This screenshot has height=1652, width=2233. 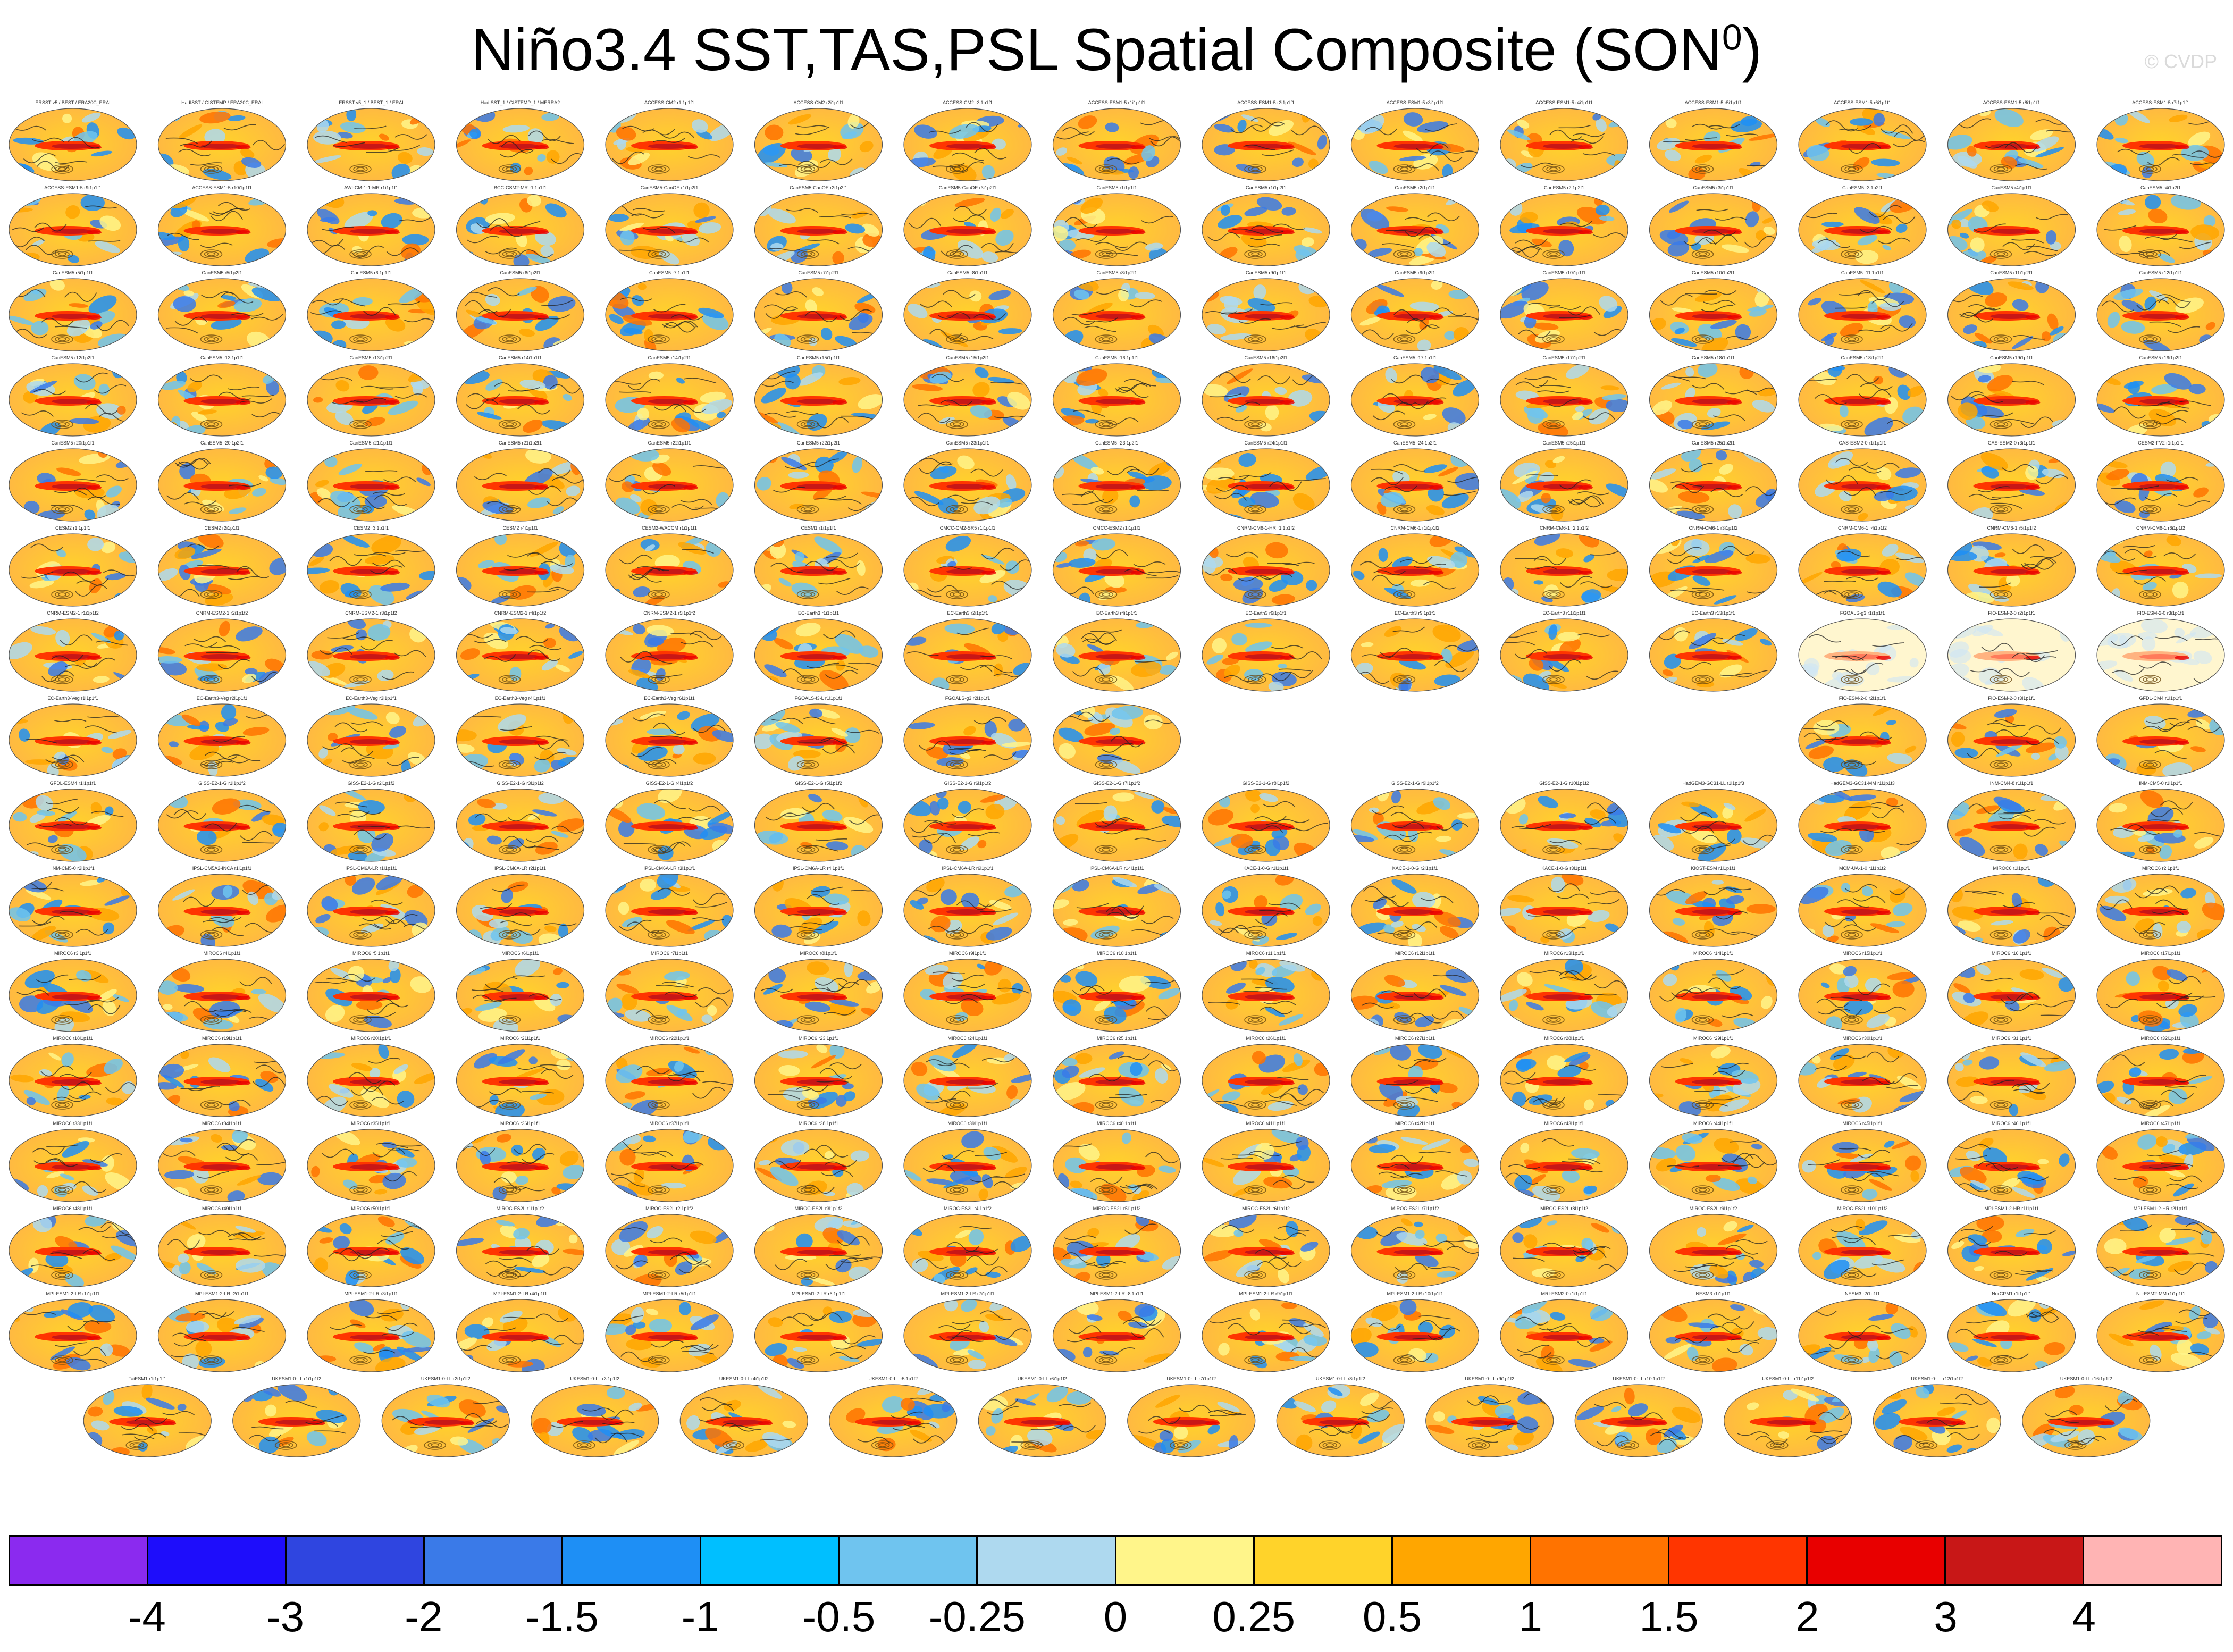 I want to click on panel-title: CAS-ESM2-0 r3i1p1f1, so click(x=2011, y=443).